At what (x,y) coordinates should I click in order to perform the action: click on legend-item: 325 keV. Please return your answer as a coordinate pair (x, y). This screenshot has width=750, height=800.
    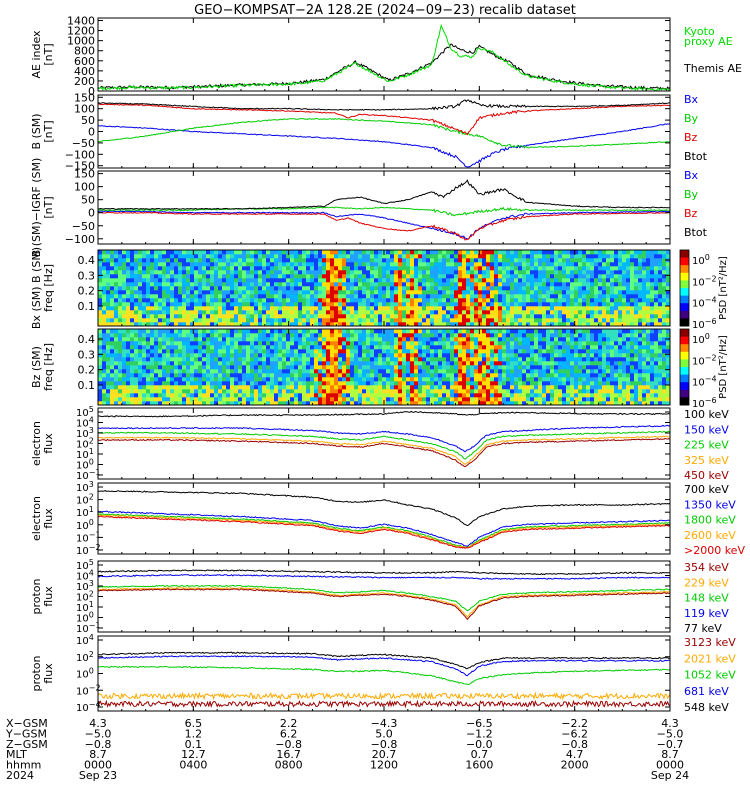
    Looking at the image, I should click on (706, 460).